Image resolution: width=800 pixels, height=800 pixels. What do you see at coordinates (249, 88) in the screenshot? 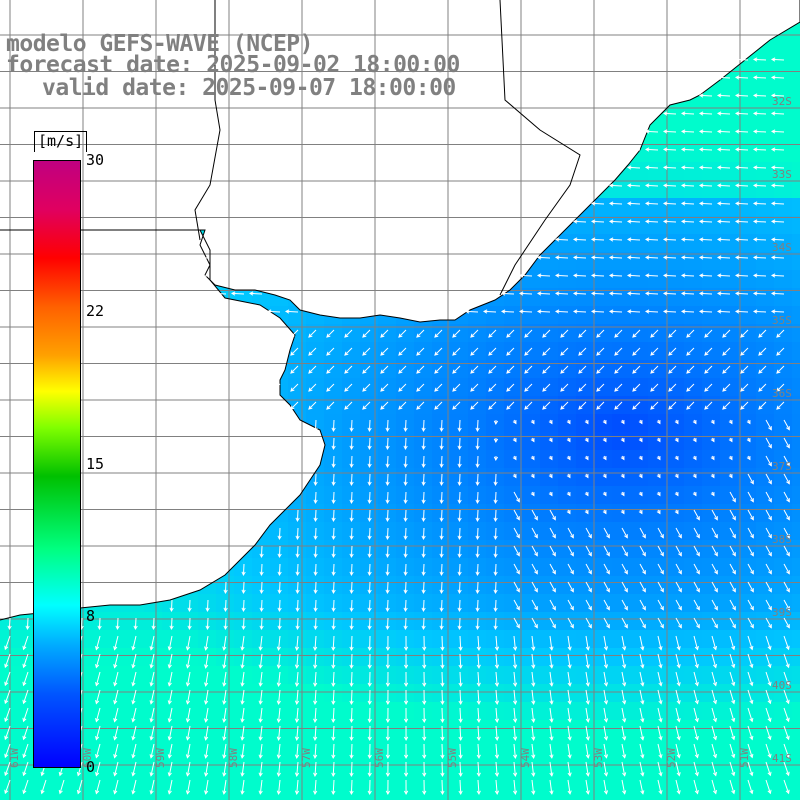
I see `valid-date: valid date: 2025-09-07 18:00:00` at bounding box center [249, 88].